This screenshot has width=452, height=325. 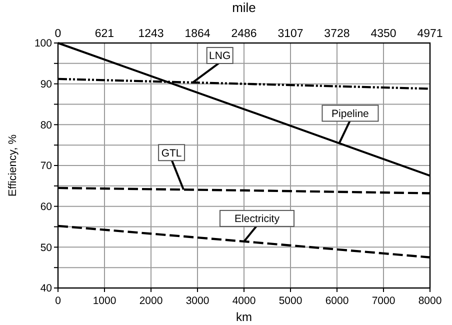 What do you see at coordinates (104, 301) in the screenshot?
I see `x-tick-label: 1000` at bounding box center [104, 301].